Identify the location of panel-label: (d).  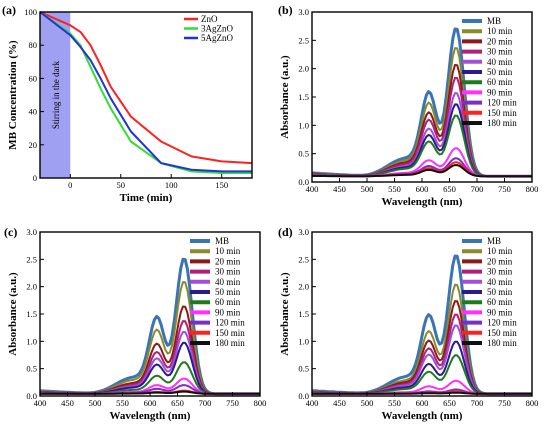
(285, 232).